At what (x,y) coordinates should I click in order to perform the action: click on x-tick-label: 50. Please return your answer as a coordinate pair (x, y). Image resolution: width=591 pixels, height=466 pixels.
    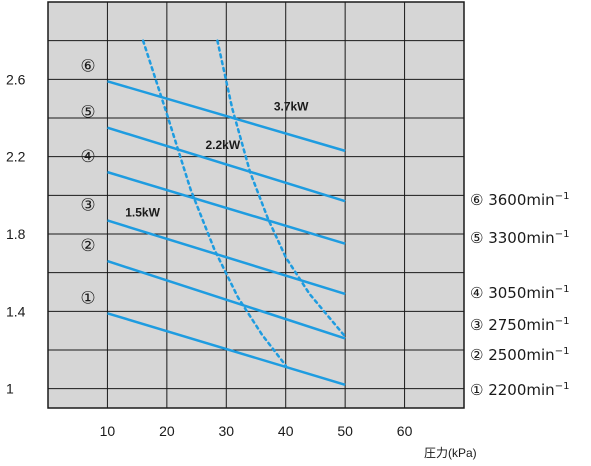
    Looking at the image, I should click on (345, 431).